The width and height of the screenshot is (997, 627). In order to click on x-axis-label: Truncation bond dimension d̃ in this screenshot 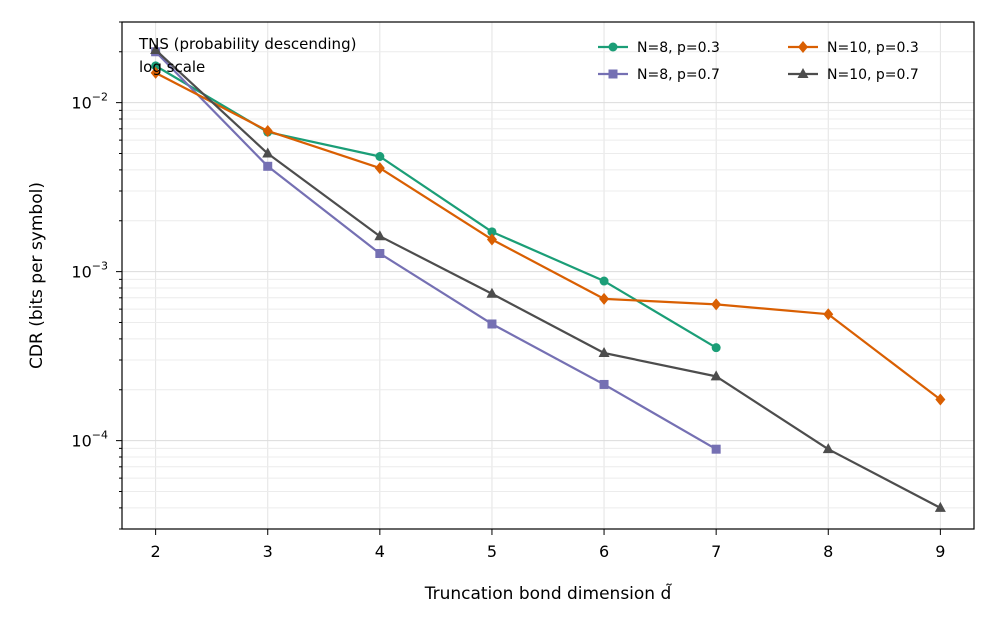, I will do `click(548, 593)`.